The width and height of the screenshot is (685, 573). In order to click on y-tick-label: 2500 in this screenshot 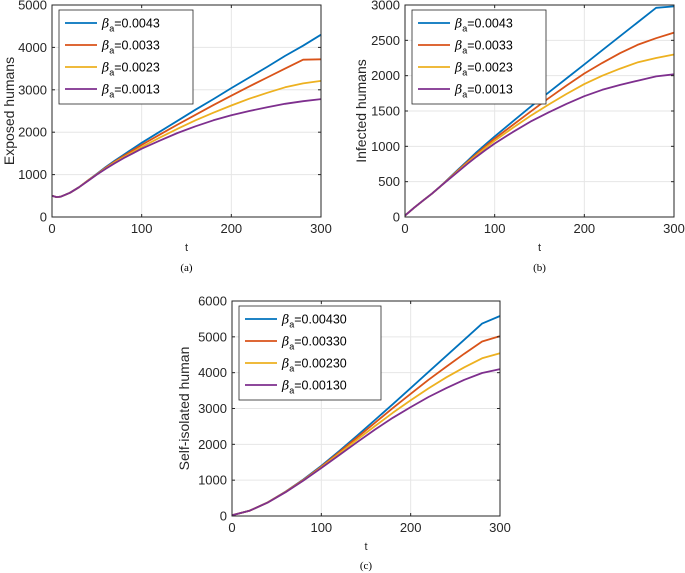, I will do `click(385, 40)`.